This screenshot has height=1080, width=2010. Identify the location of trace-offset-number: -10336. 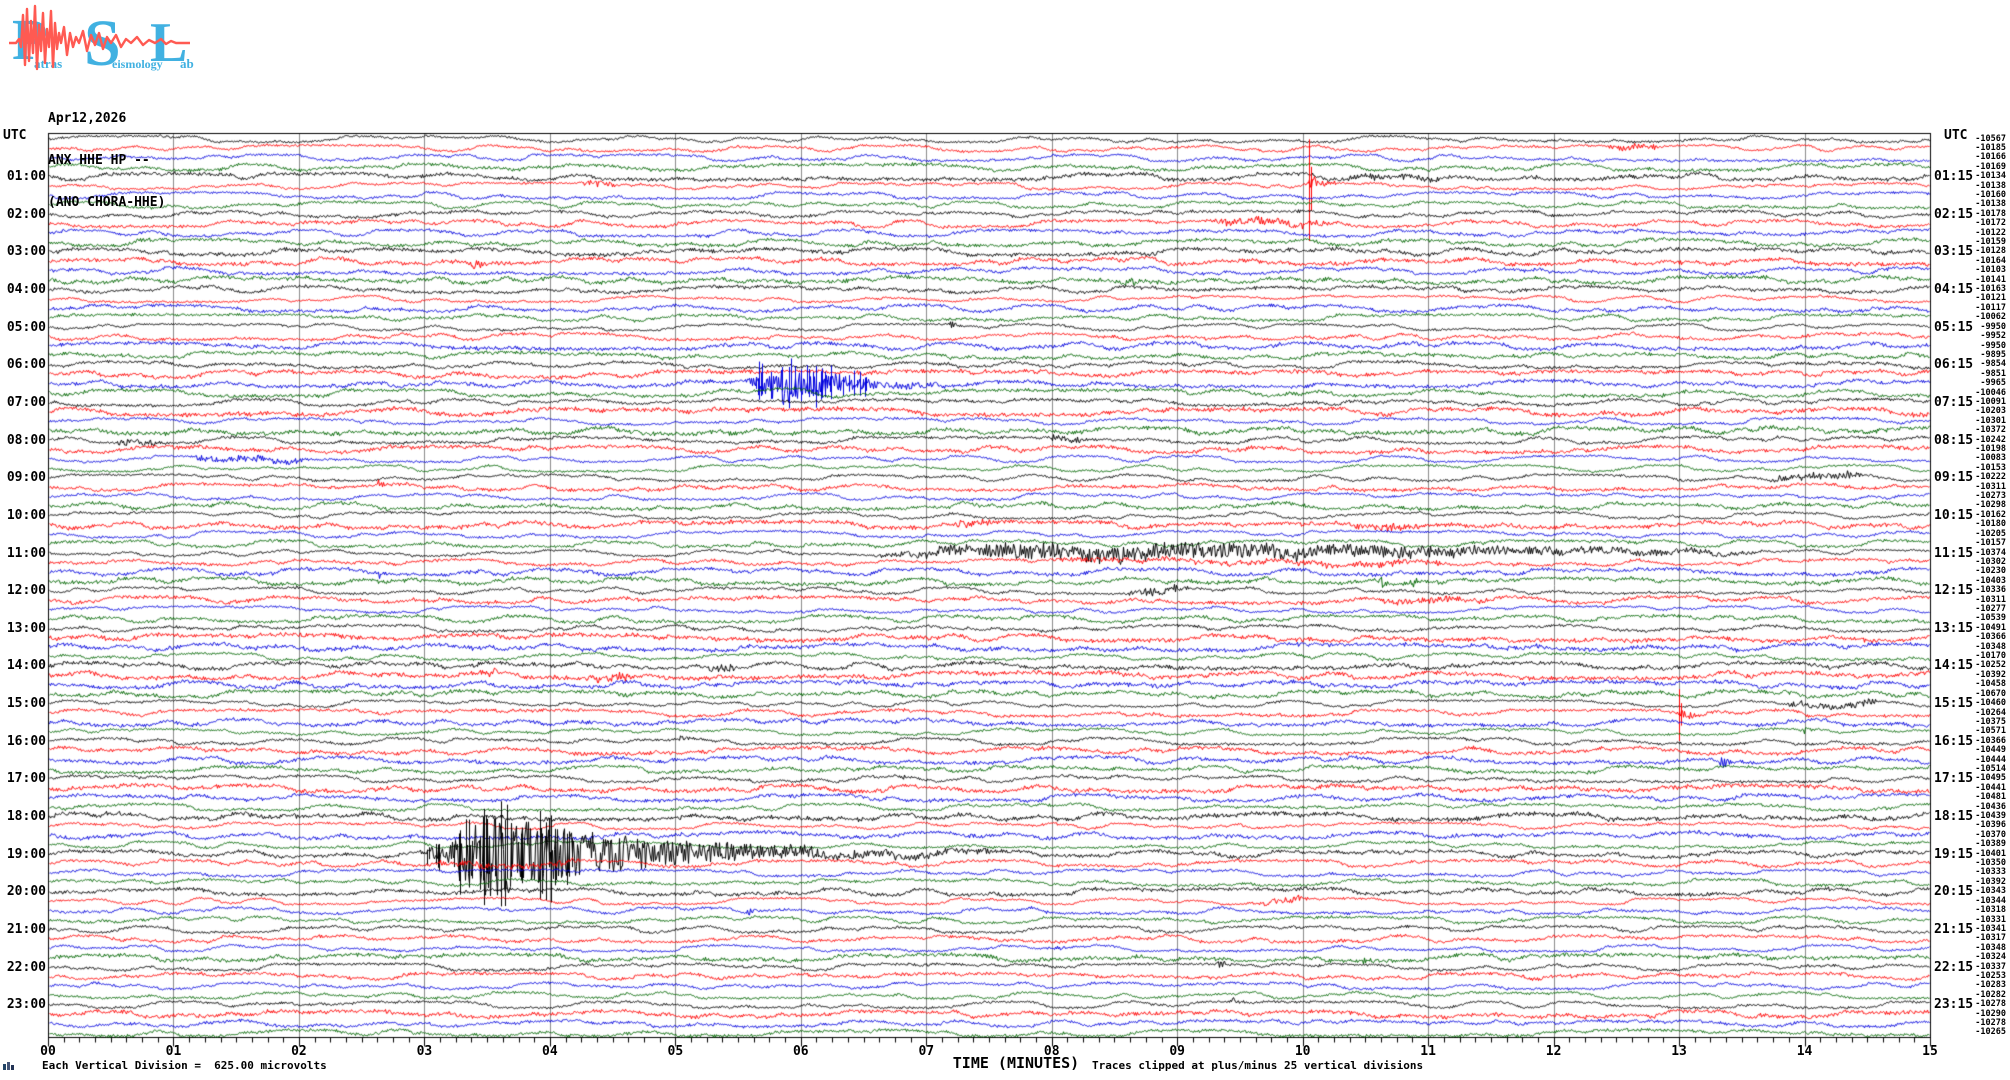
(1990, 590).